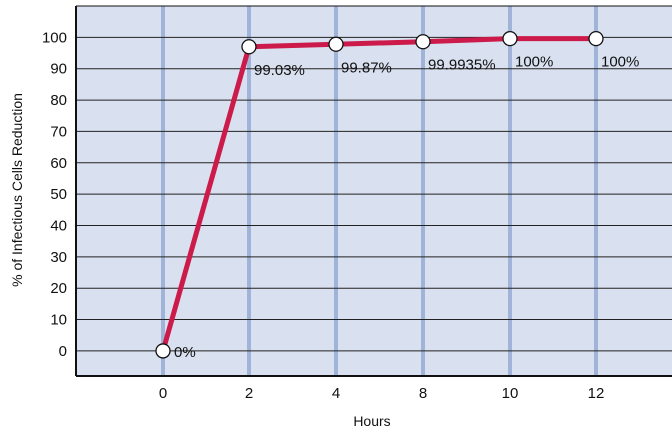  I want to click on x-axis-title: Hours, so click(371, 421).